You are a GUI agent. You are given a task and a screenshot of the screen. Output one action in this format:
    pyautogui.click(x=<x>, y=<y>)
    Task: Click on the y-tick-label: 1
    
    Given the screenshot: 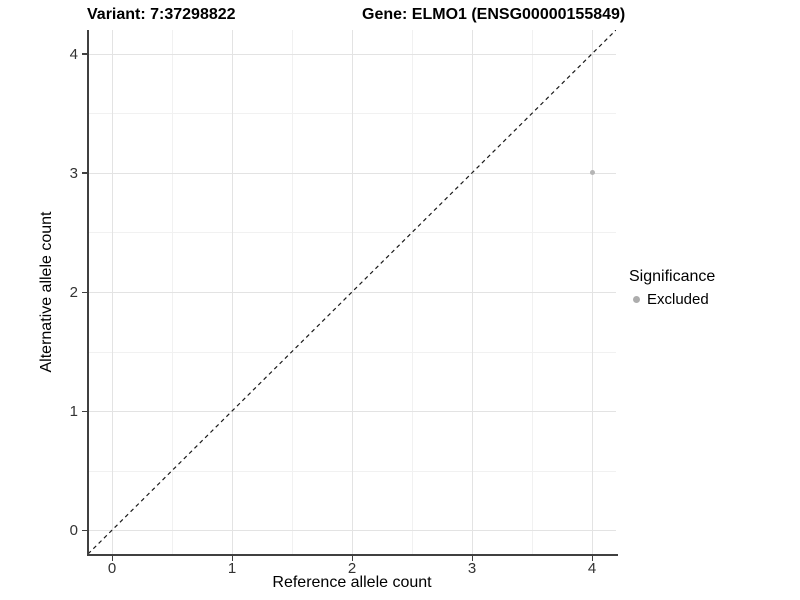 What is the action you would take?
    pyautogui.click(x=73, y=412)
    